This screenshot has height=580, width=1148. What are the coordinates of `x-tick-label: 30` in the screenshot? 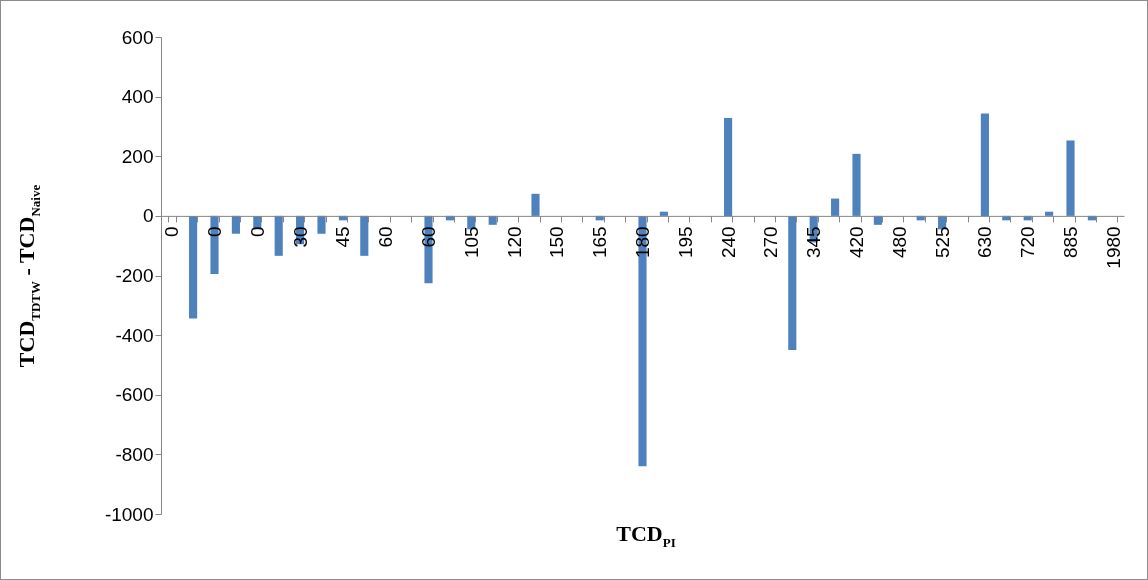 It's located at (300, 237).